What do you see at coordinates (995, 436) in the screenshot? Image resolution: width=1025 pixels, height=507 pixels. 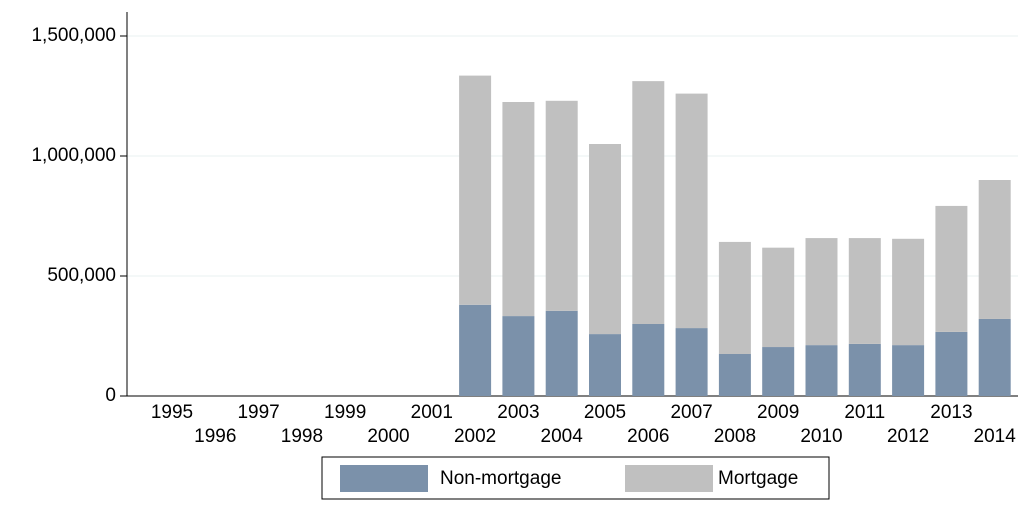 I see `x-tick-label: 2014` at bounding box center [995, 436].